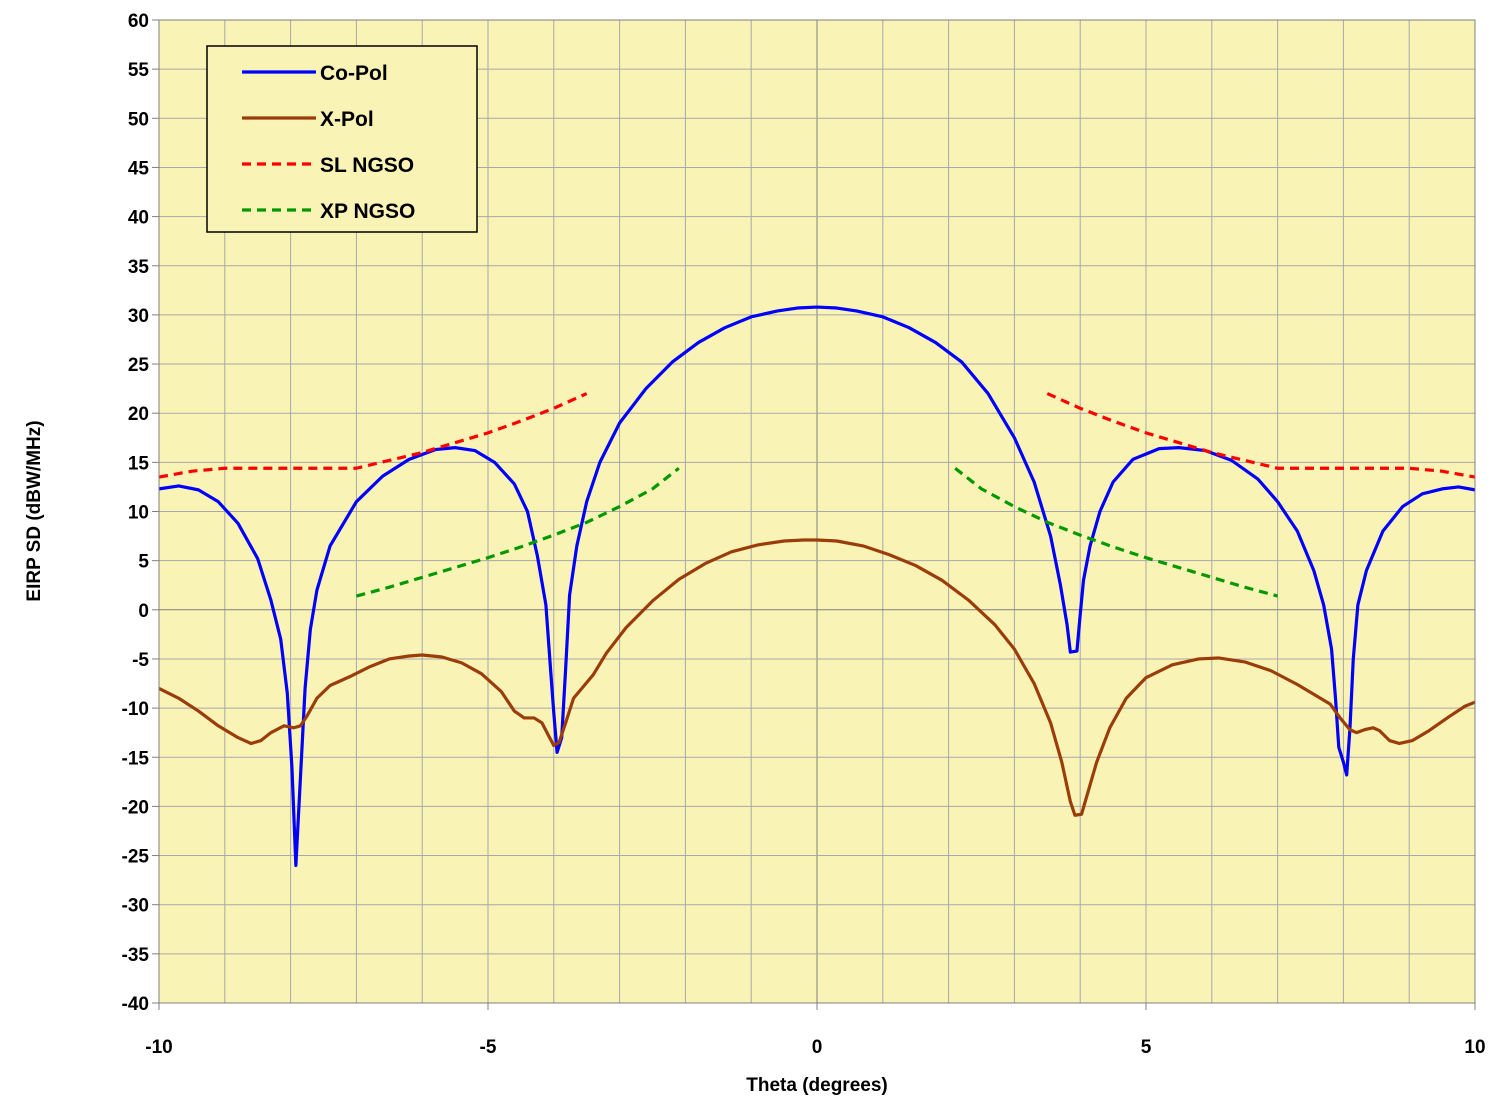 The height and width of the screenshot is (1101, 1498). Describe the element at coordinates (140, 660) in the screenshot. I see `y-tick-label: -5` at that location.